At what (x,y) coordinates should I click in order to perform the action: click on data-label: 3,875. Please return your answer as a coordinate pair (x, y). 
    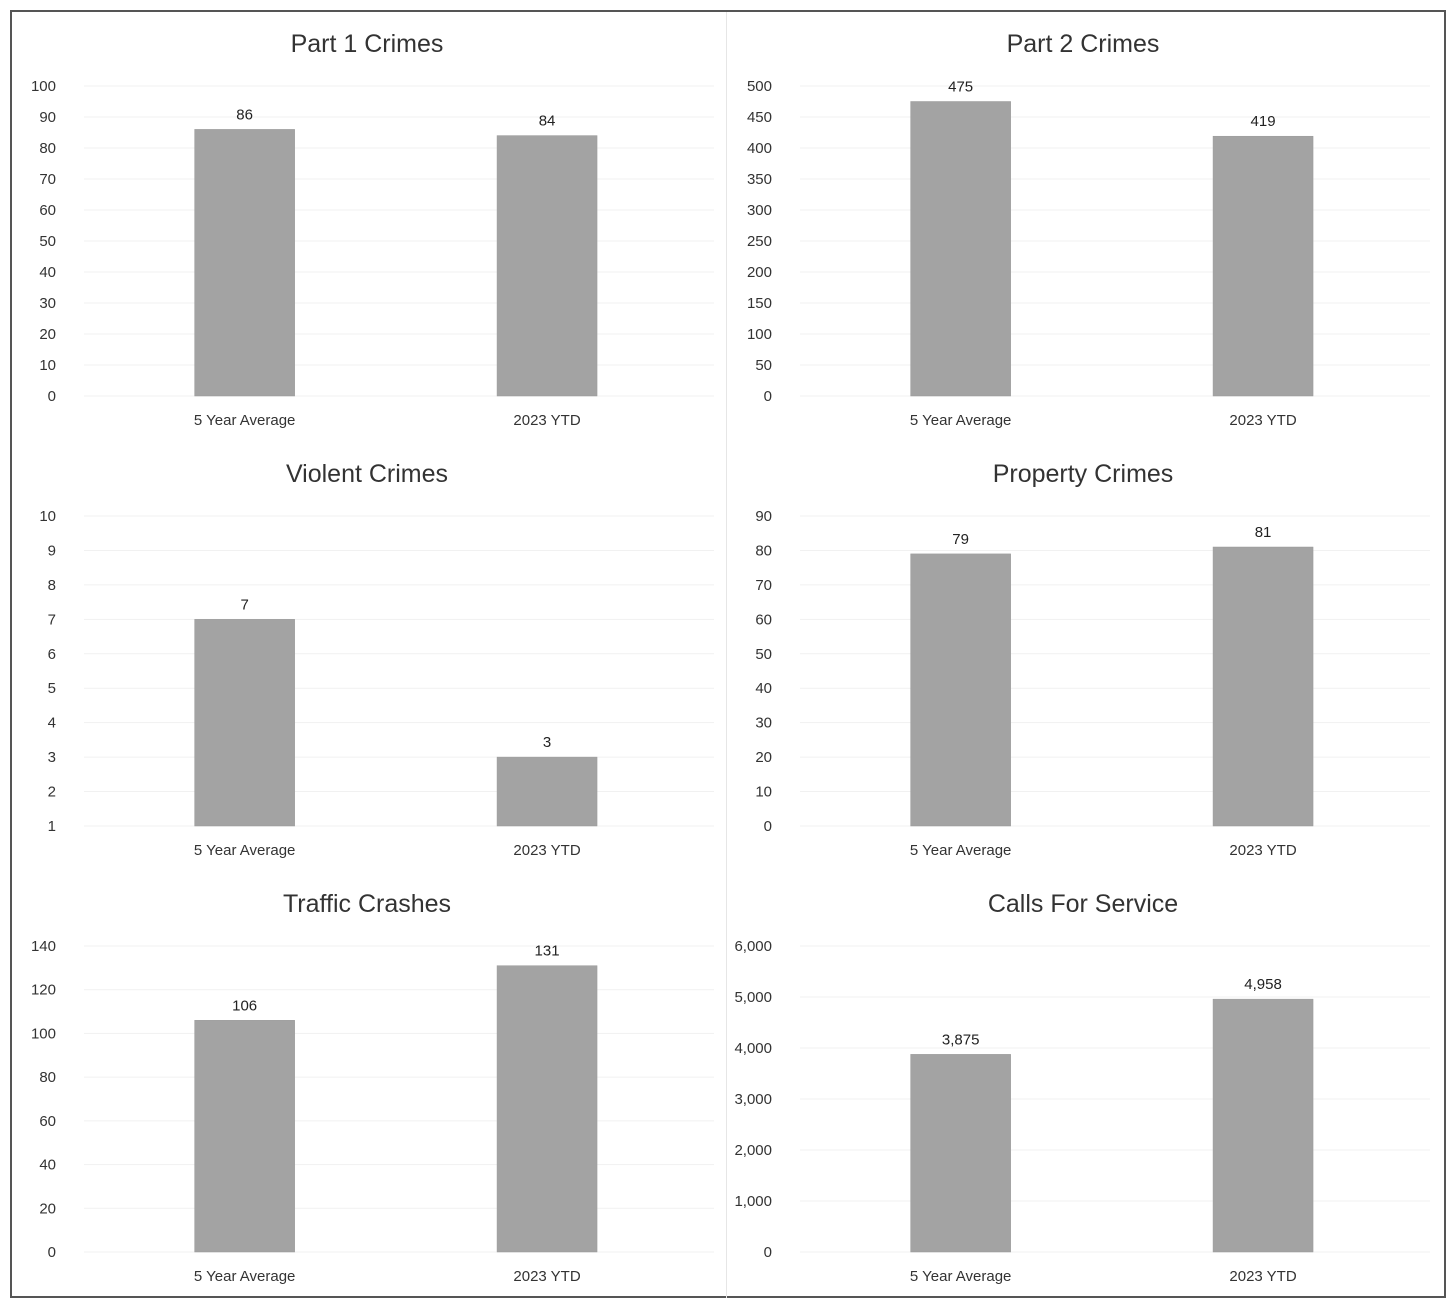
    Looking at the image, I should click on (961, 1039).